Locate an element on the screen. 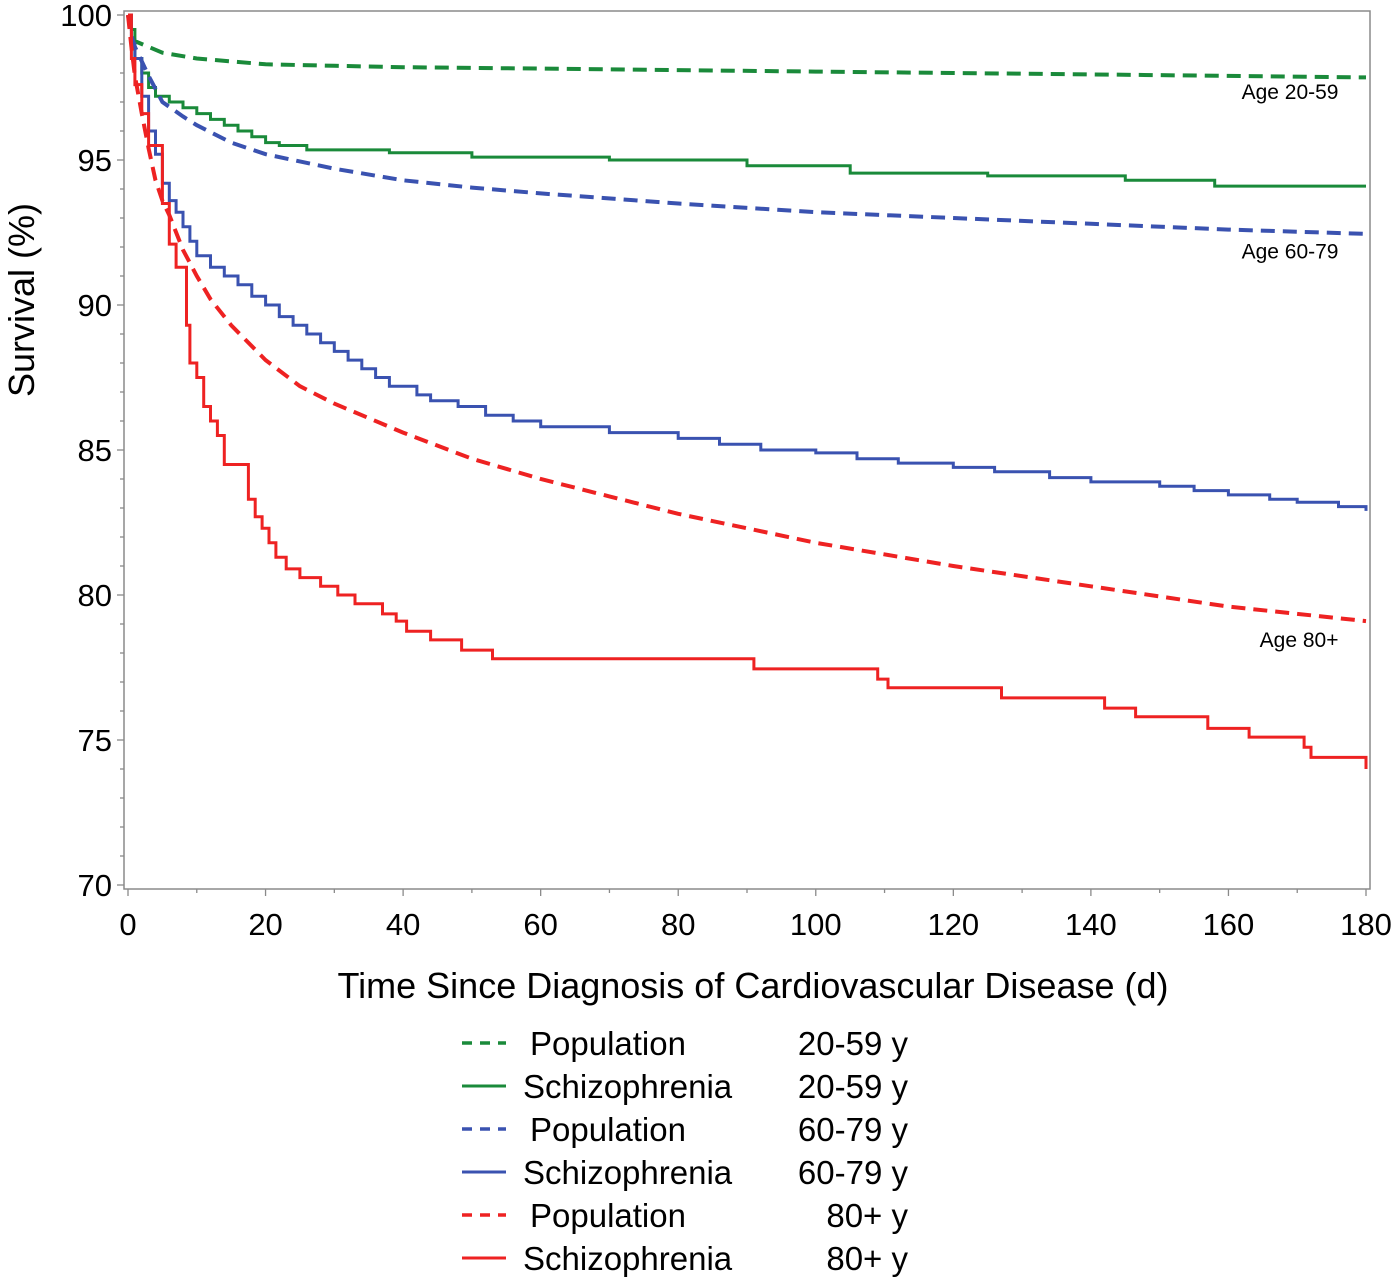 This screenshot has height=1284, width=1400. x-tick-label: 80 is located at coordinates (678, 924).